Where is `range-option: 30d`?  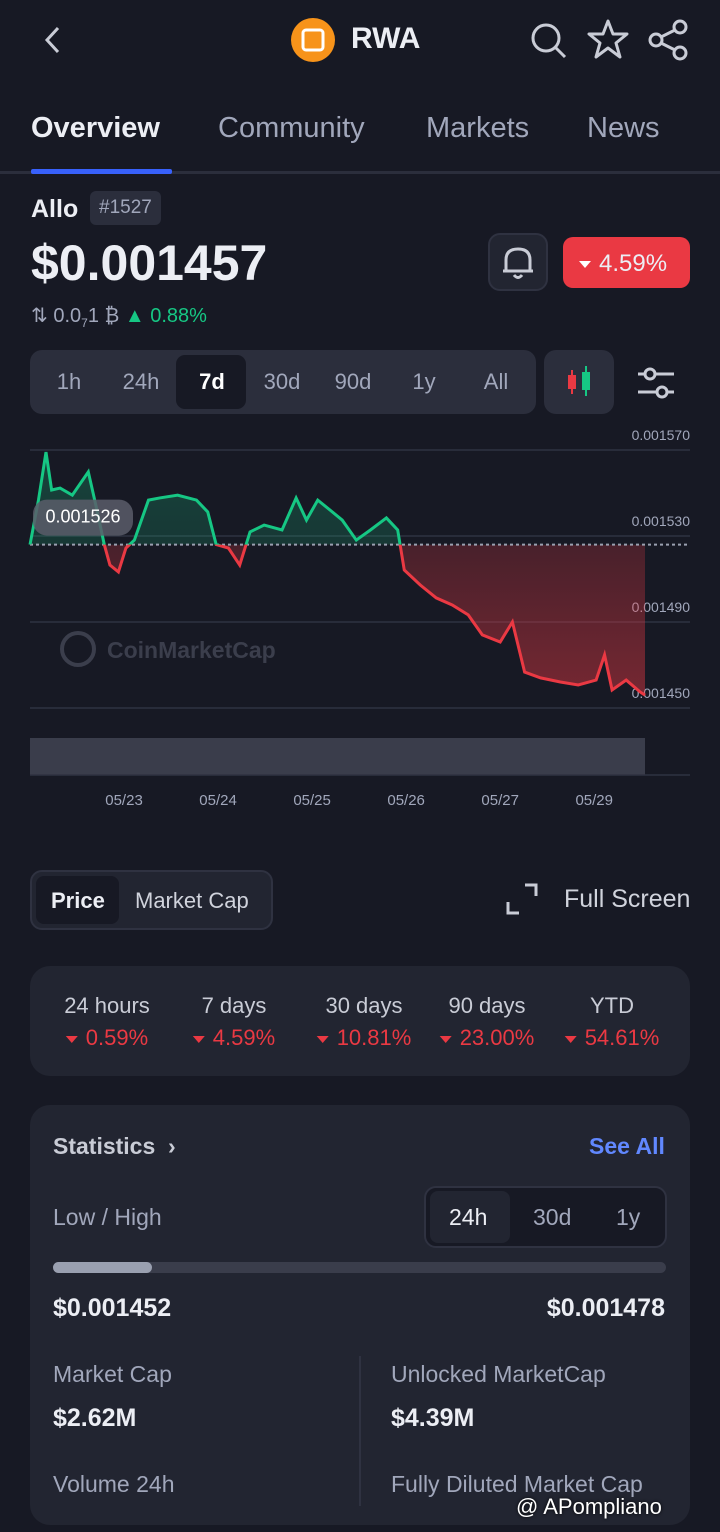 range-option: 30d is located at coordinates (552, 1217).